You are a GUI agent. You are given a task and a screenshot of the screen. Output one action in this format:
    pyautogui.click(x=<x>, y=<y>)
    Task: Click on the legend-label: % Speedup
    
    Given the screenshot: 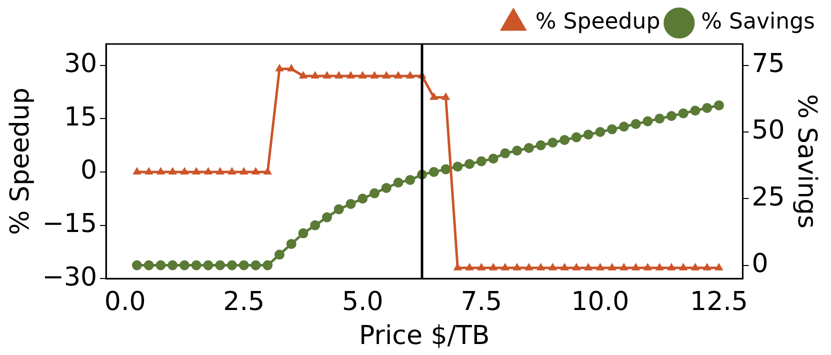 What is the action you would take?
    pyautogui.click(x=597, y=22)
    